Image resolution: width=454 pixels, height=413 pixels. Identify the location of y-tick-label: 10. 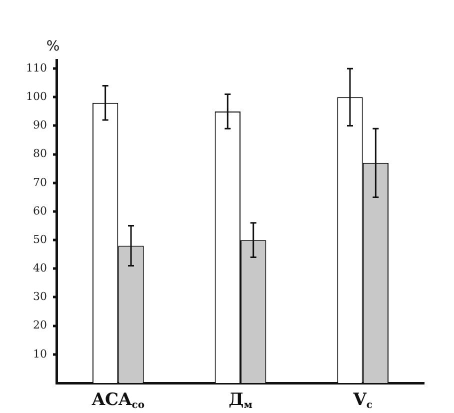
(39, 353).